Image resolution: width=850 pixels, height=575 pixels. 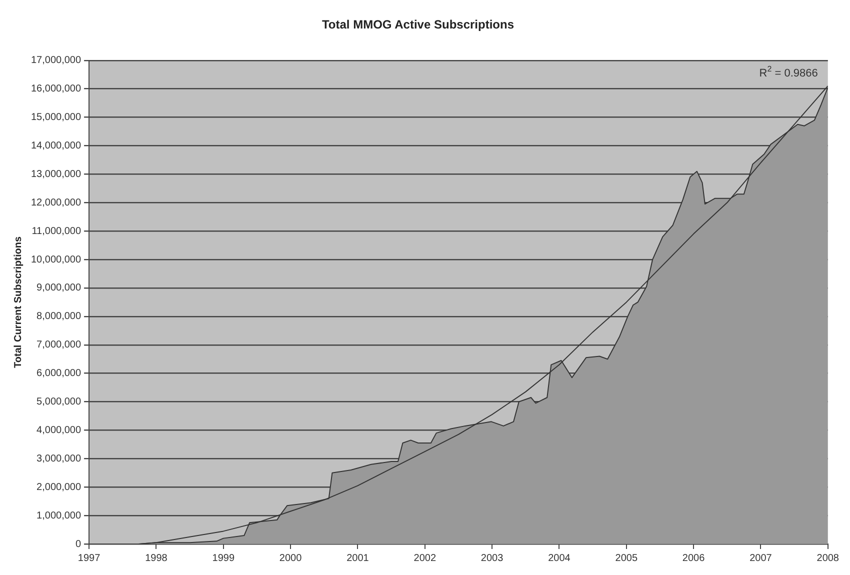 What do you see at coordinates (56, 118) in the screenshot?
I see `y-tick-label: 15,000,000` at bounding box center [56, 118].